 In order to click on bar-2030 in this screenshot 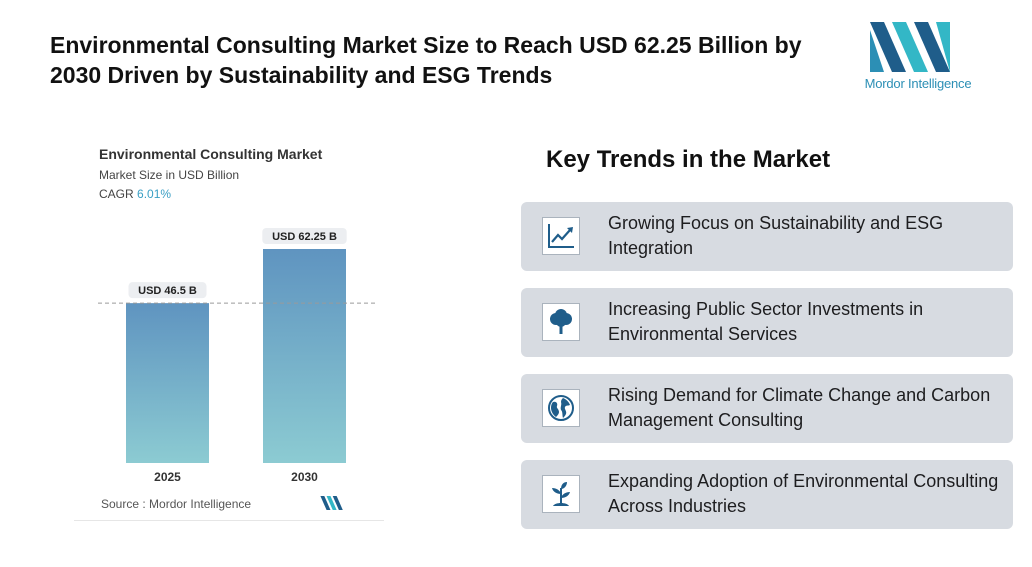, I will do `click(304, 356)`.